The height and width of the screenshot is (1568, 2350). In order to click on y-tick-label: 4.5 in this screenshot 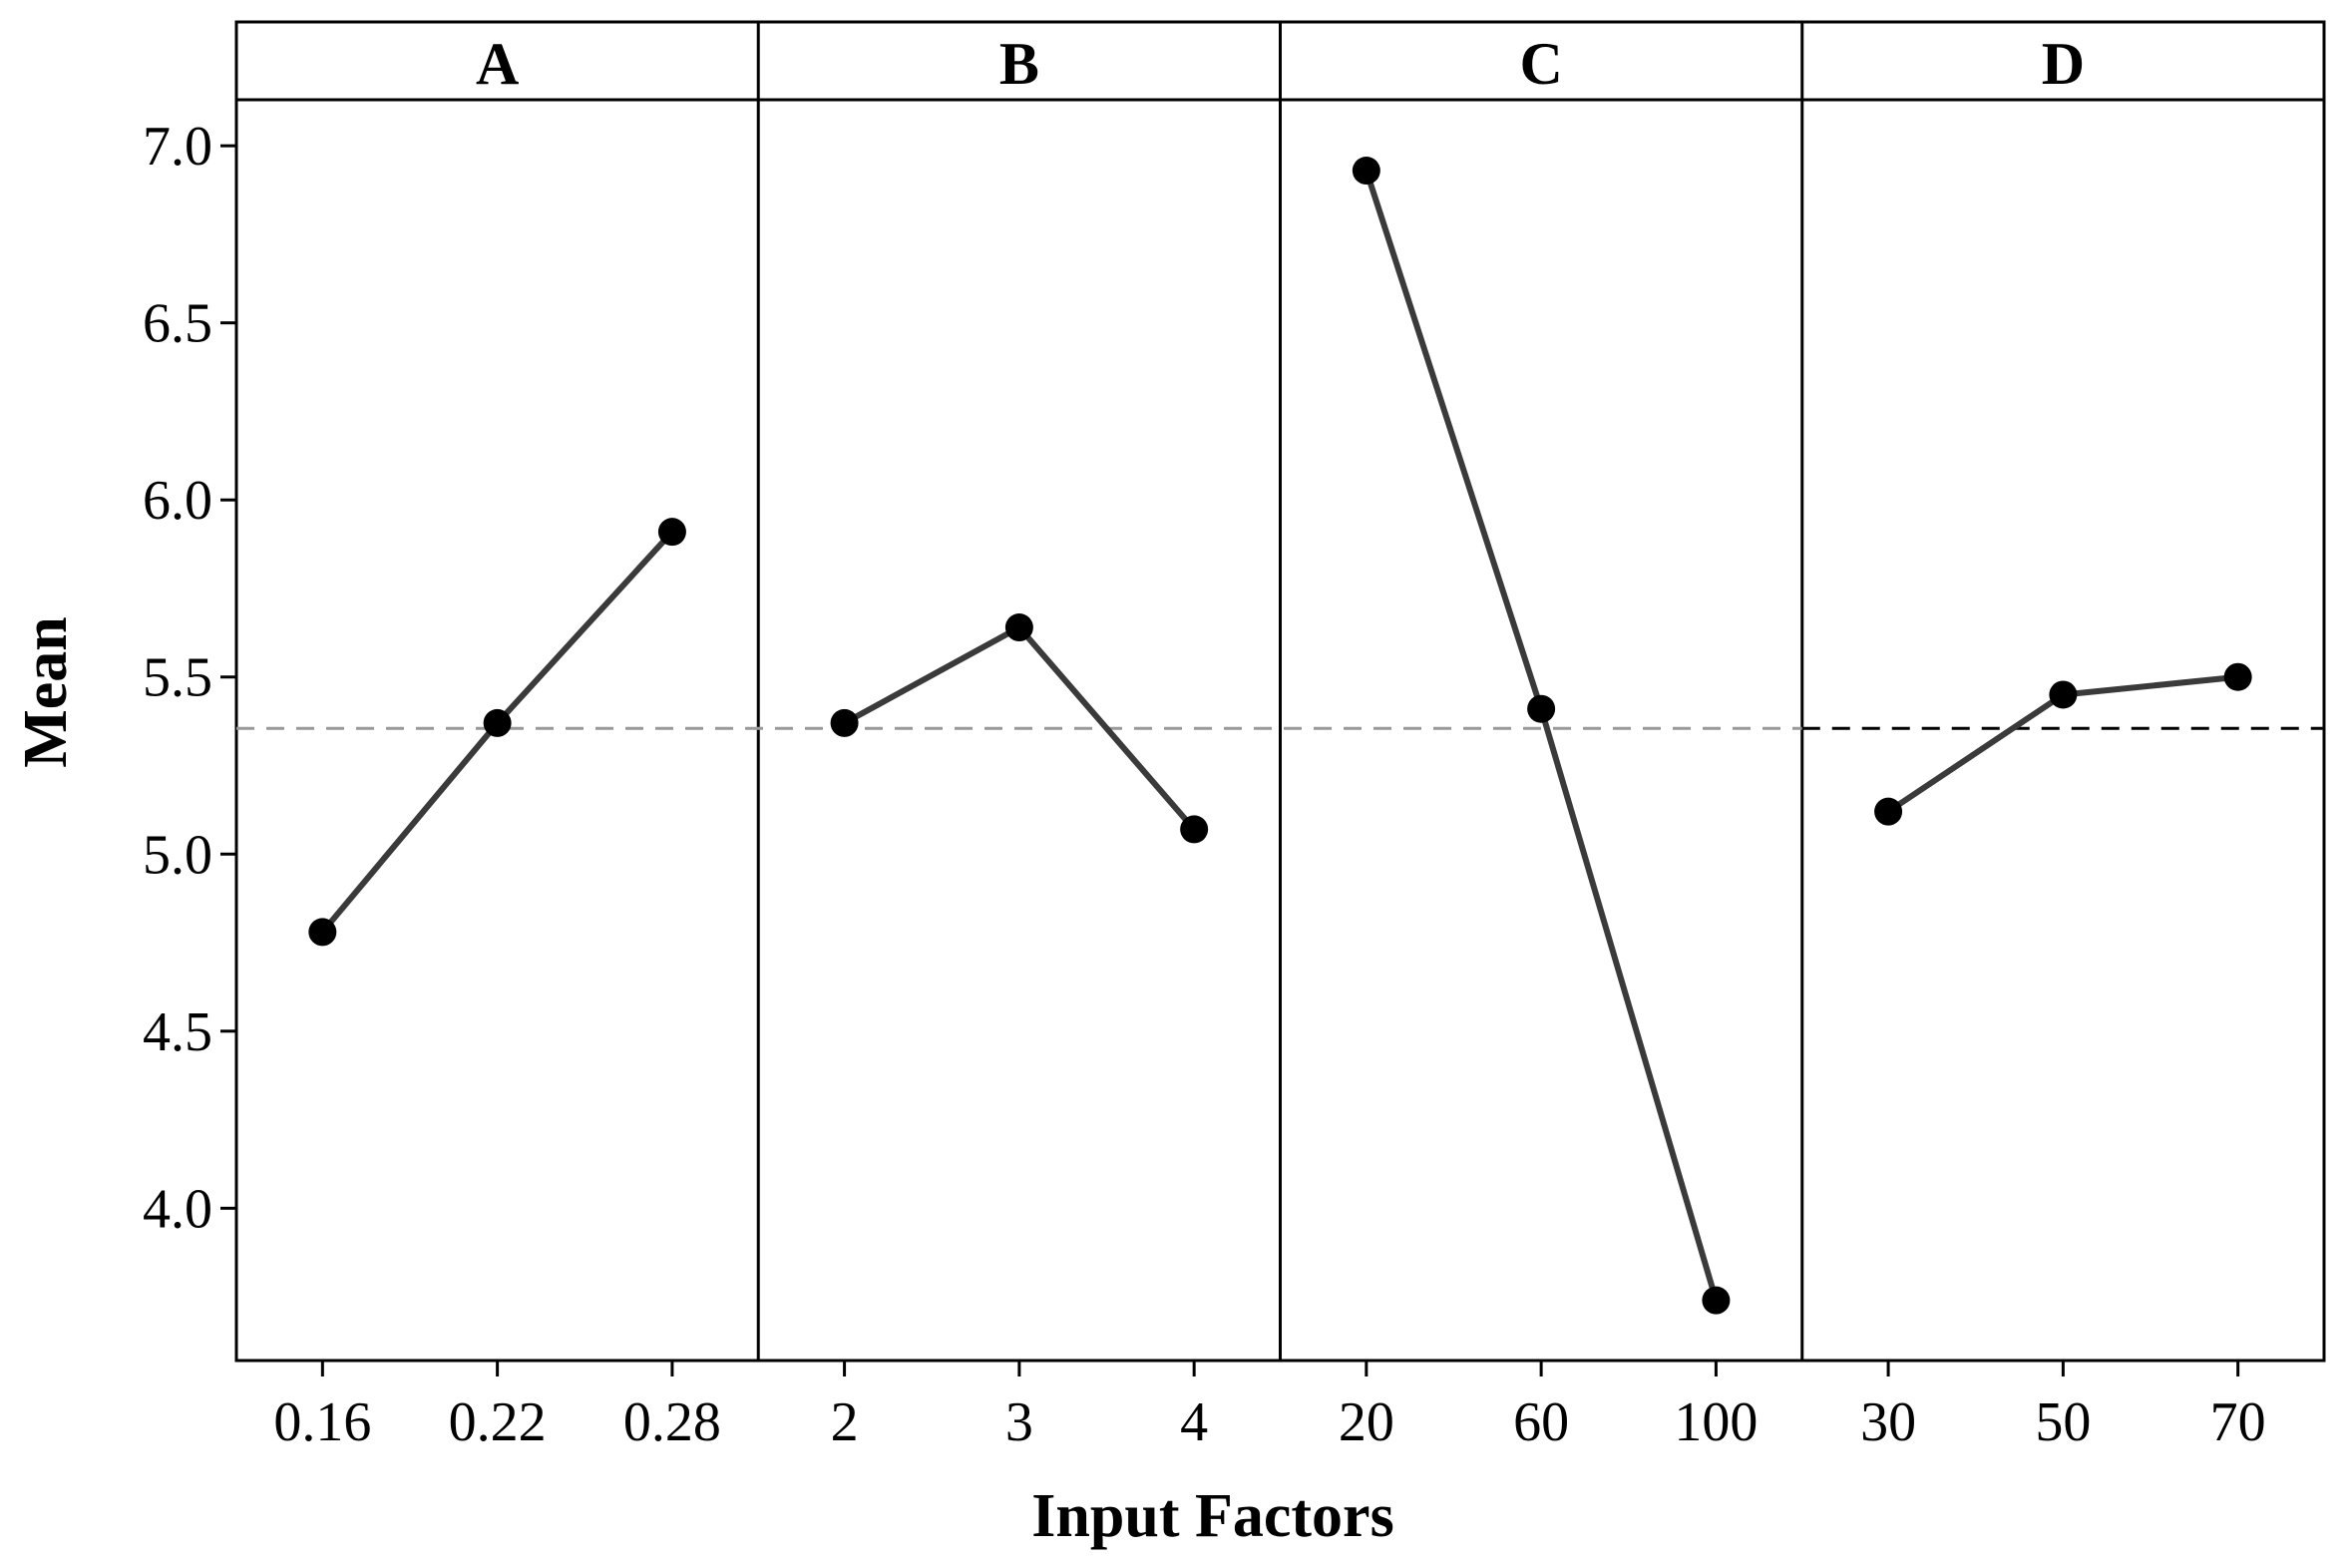, I will do `click(177, 1032)`.